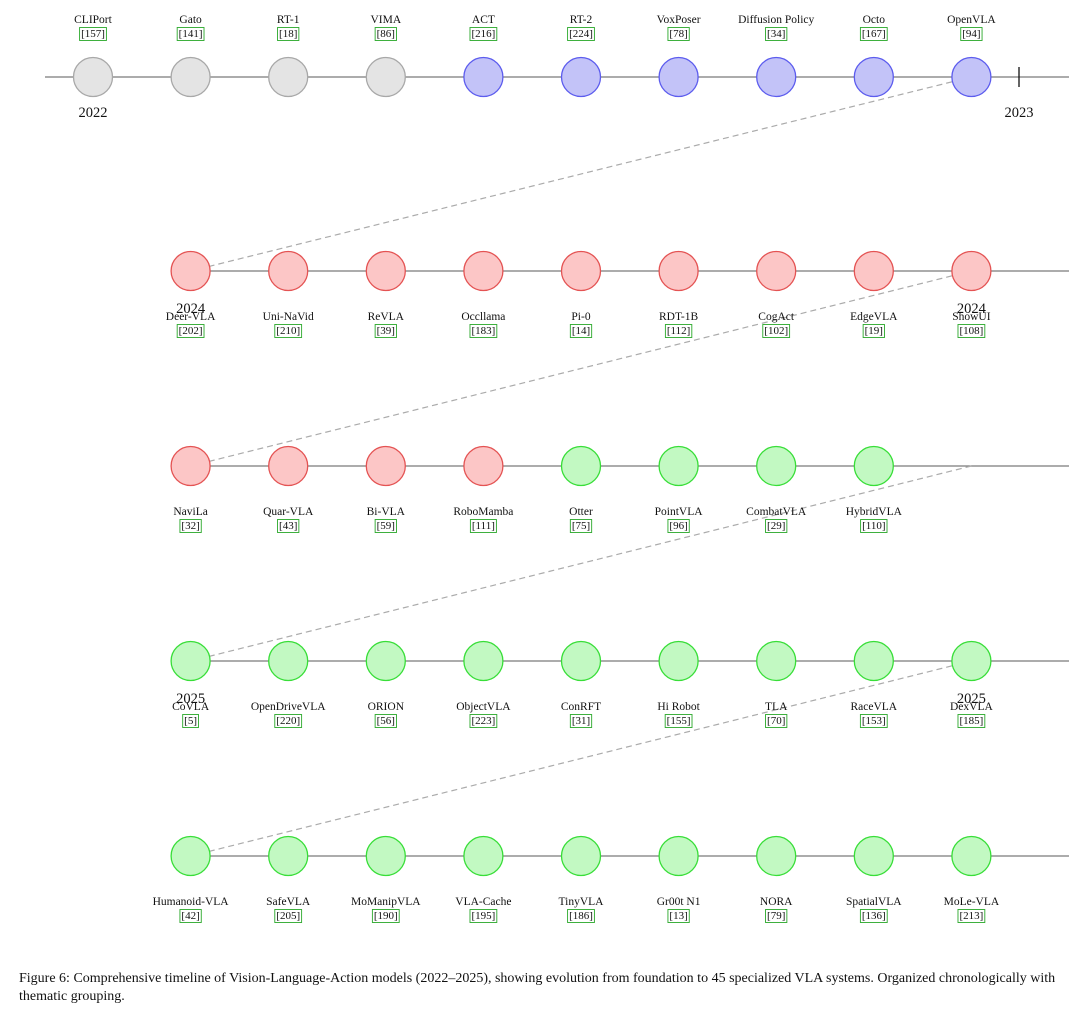  Describe the element at coordinates (483, 707) in the screenshot. I see `model-name: ObjectVLA` at that location.